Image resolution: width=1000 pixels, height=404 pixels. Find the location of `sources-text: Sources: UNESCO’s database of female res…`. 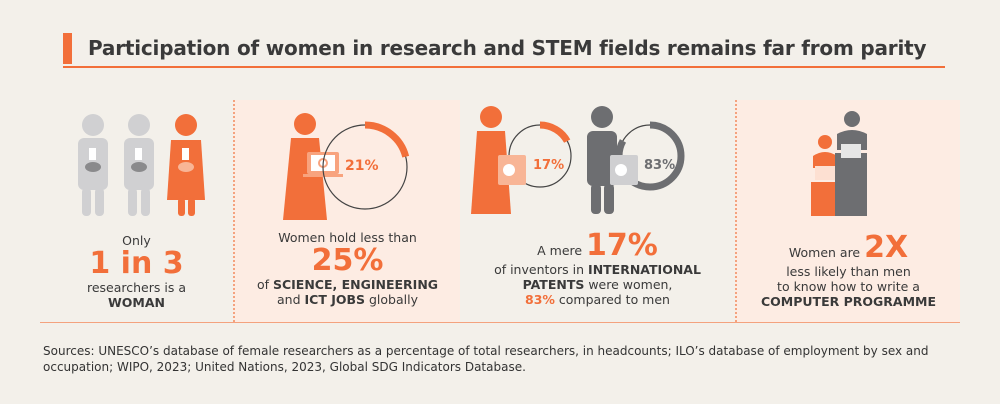

sources-text: Sources: UNESCO’s database of female res… is located at coordinates (486, 359).